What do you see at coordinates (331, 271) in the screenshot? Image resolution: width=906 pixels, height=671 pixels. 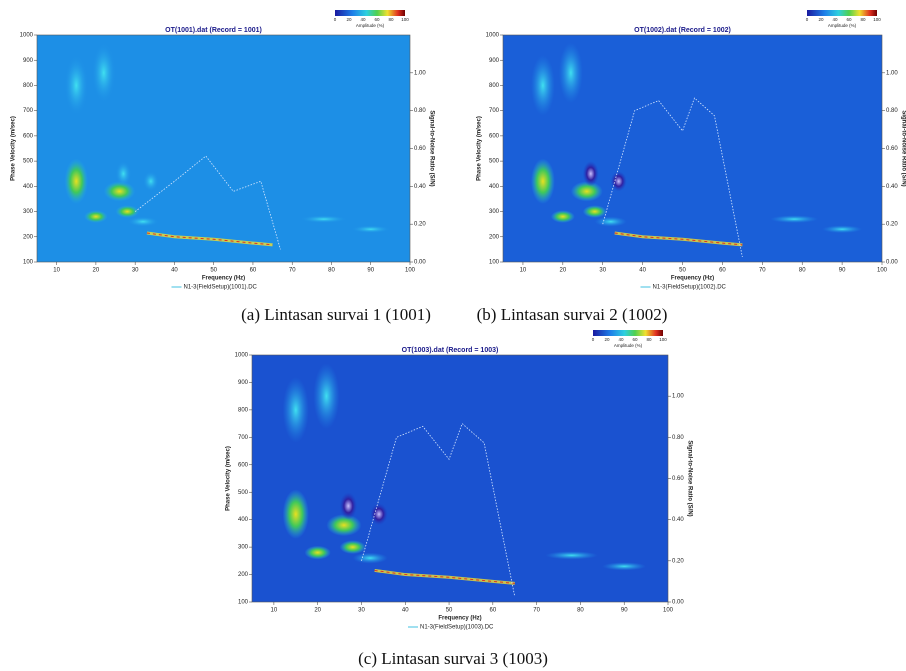 I see `x-tick-label: 80` at bounding box center [331, 271].